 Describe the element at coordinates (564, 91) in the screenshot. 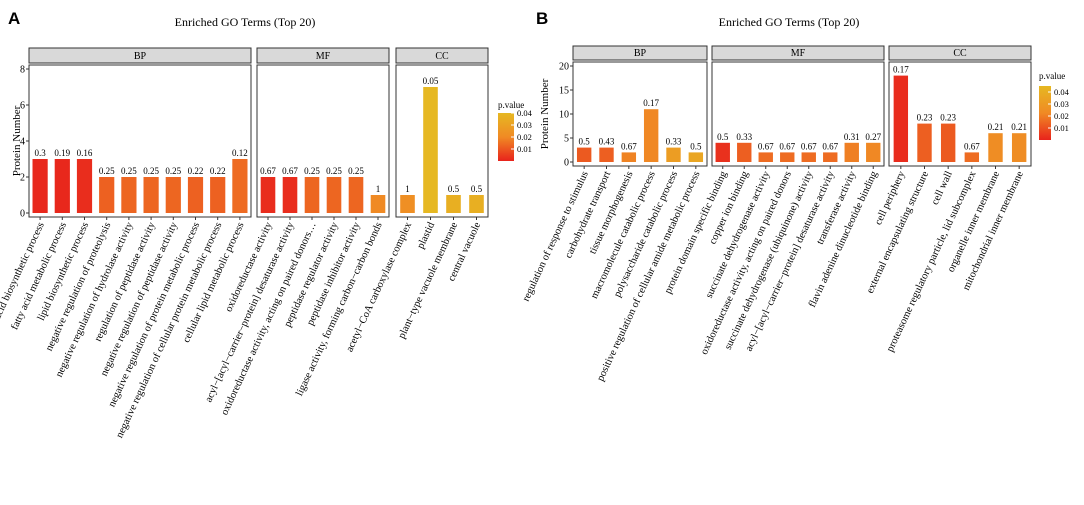

I see `y-tick-label: 15` at that location.